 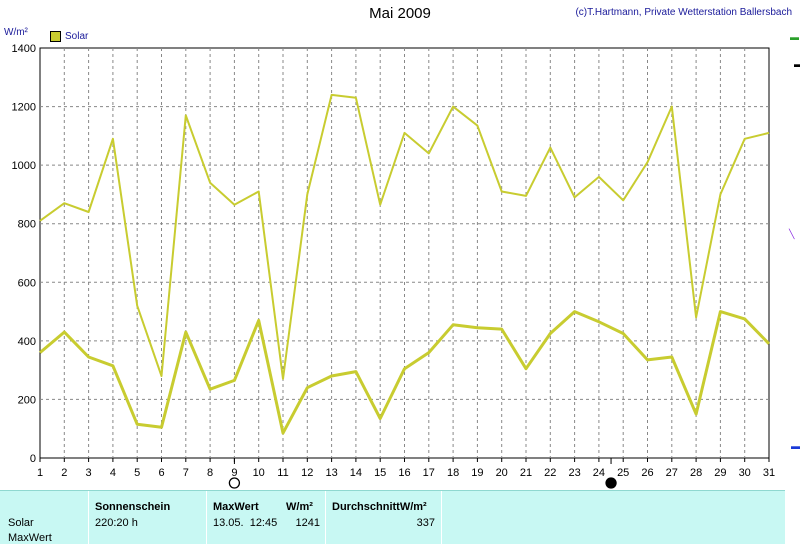 I want to click on moon-markers, so click(x=422, y=473).